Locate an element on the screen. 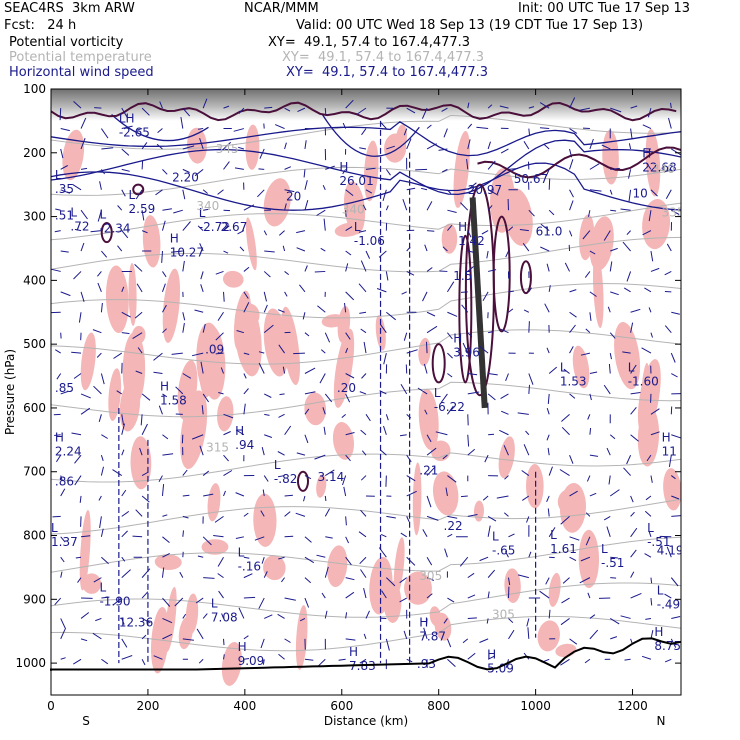  x-end-label-south: S is located at coordinates (86, 721).